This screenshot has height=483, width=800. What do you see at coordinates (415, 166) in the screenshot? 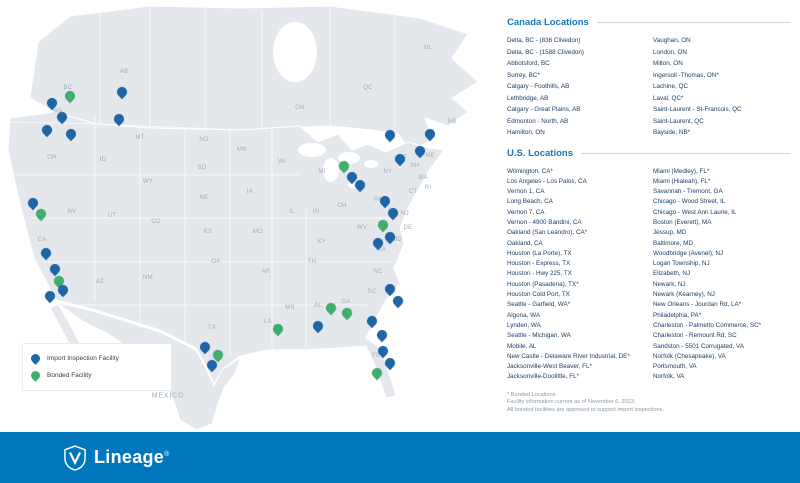
I see `region-label-nh: NH` at bounding box center [415, 166].